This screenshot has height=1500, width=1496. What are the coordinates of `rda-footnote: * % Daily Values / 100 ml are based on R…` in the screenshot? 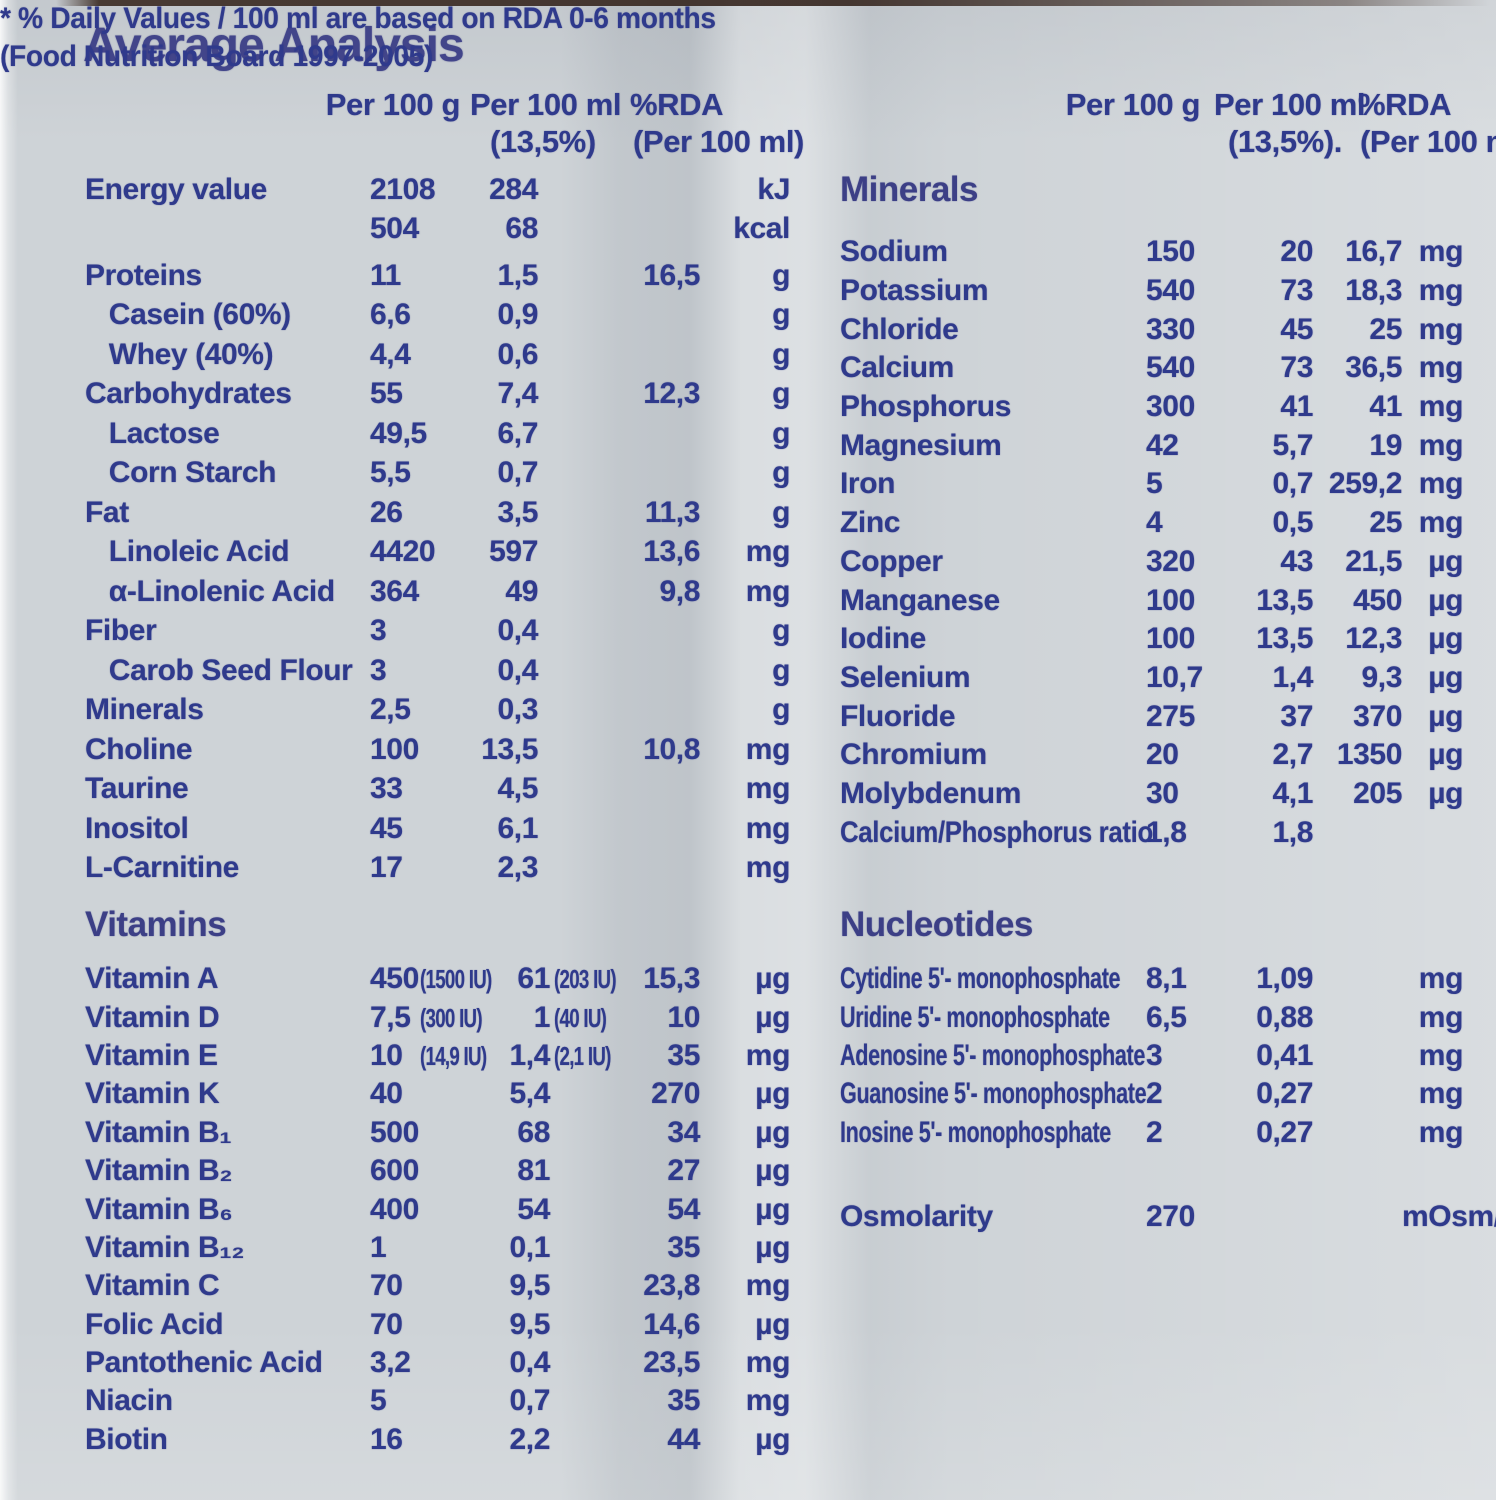 It's located at (358, 38).